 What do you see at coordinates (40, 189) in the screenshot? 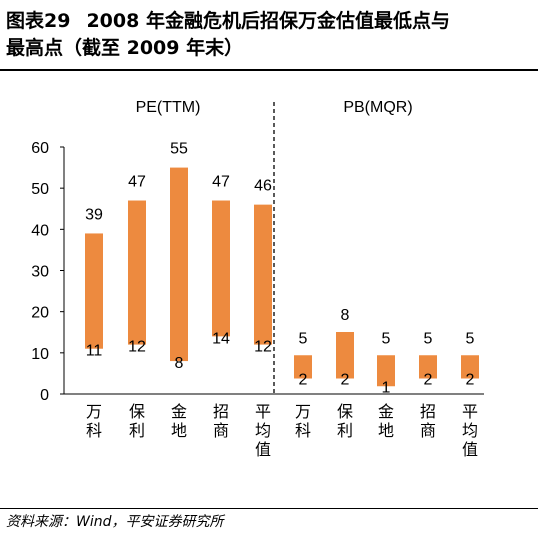
I see `y-tick-label: 50` at bounding box center [40, 189].